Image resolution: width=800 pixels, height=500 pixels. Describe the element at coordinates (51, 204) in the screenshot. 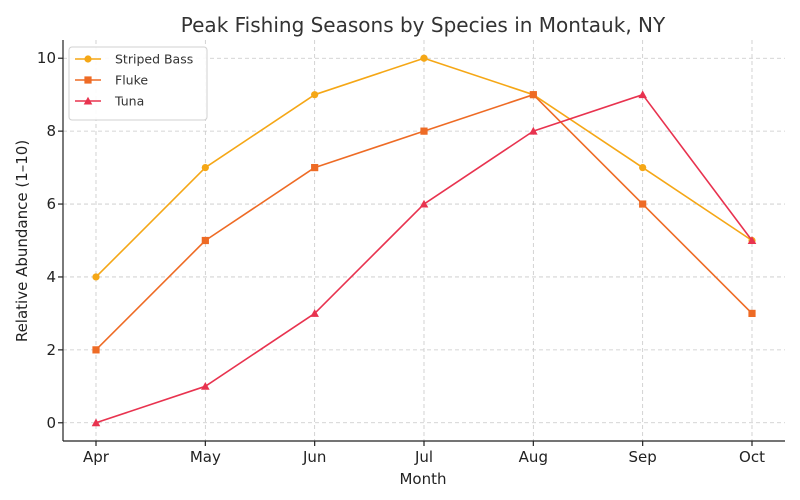

I see `y-tick-label: 6` at that location.